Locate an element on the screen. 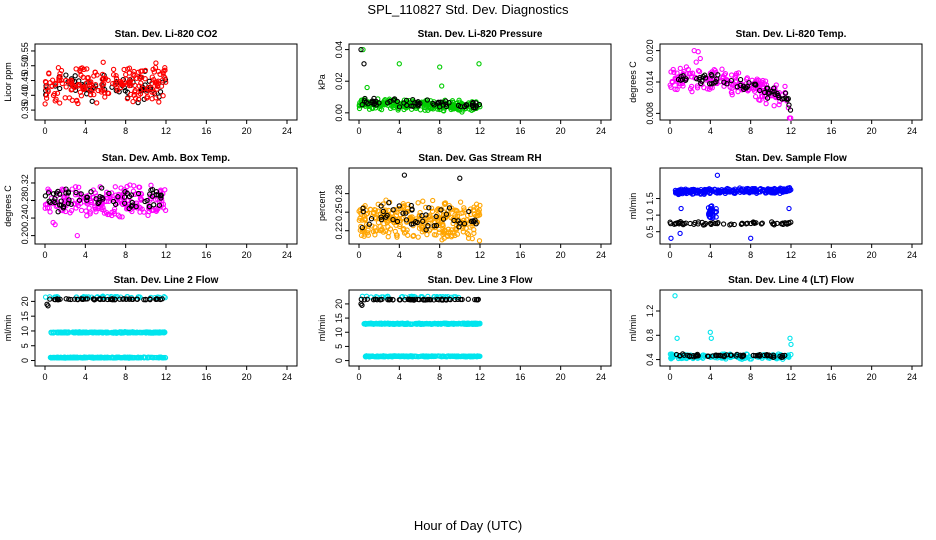  y-tick-label: 0 is located at coordinates (25, 360).